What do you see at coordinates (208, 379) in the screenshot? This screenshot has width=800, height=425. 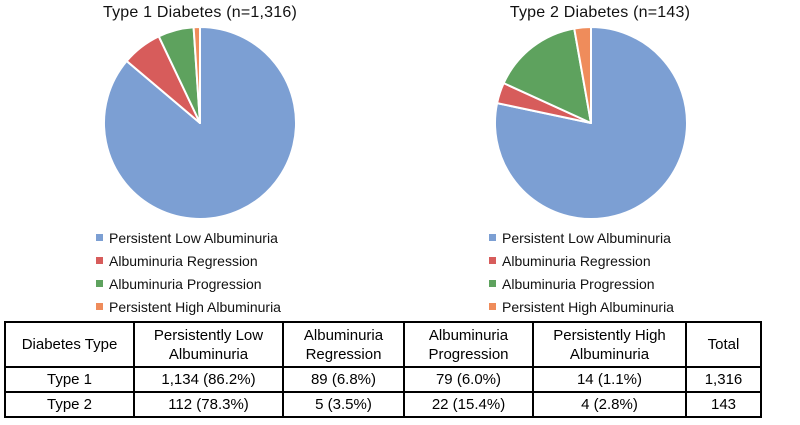 I see `cell-persistently-low-albuminuria: 1,134 (86.2%)` at bounding box center [208, 379].